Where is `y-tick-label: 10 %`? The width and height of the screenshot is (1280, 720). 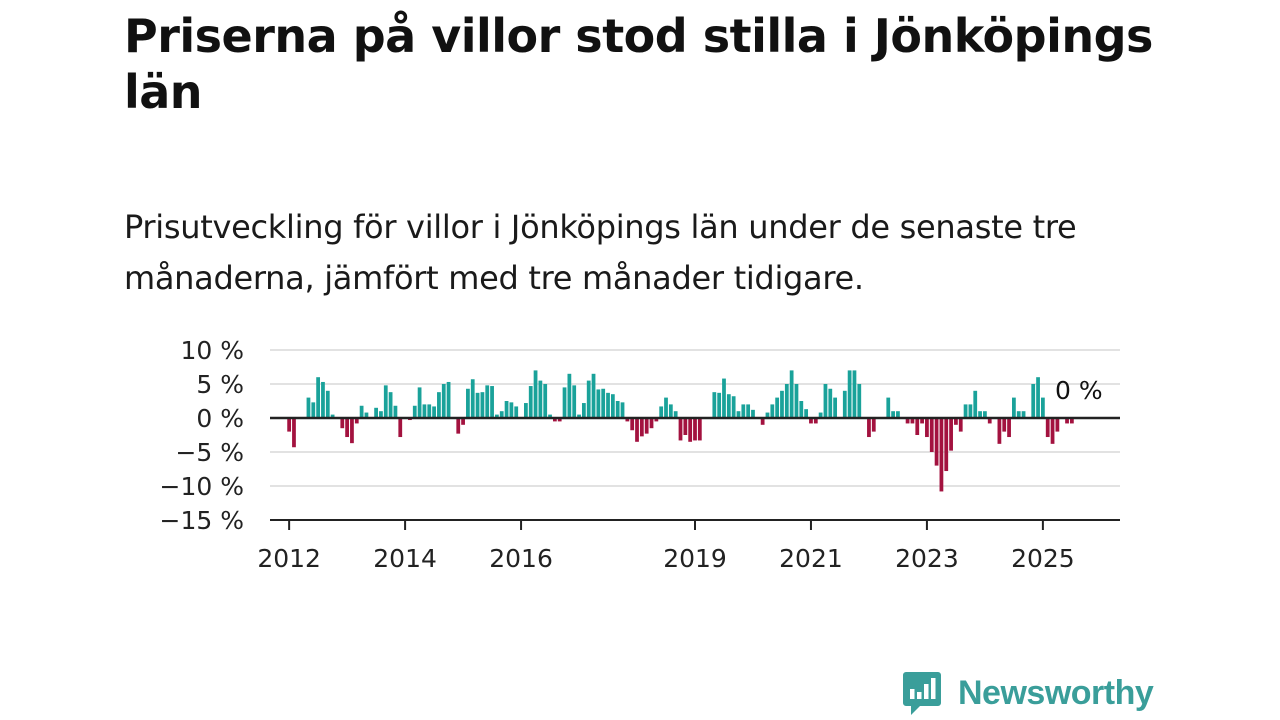
y-tick-label: 10 % is located at coordinates (212, 350).